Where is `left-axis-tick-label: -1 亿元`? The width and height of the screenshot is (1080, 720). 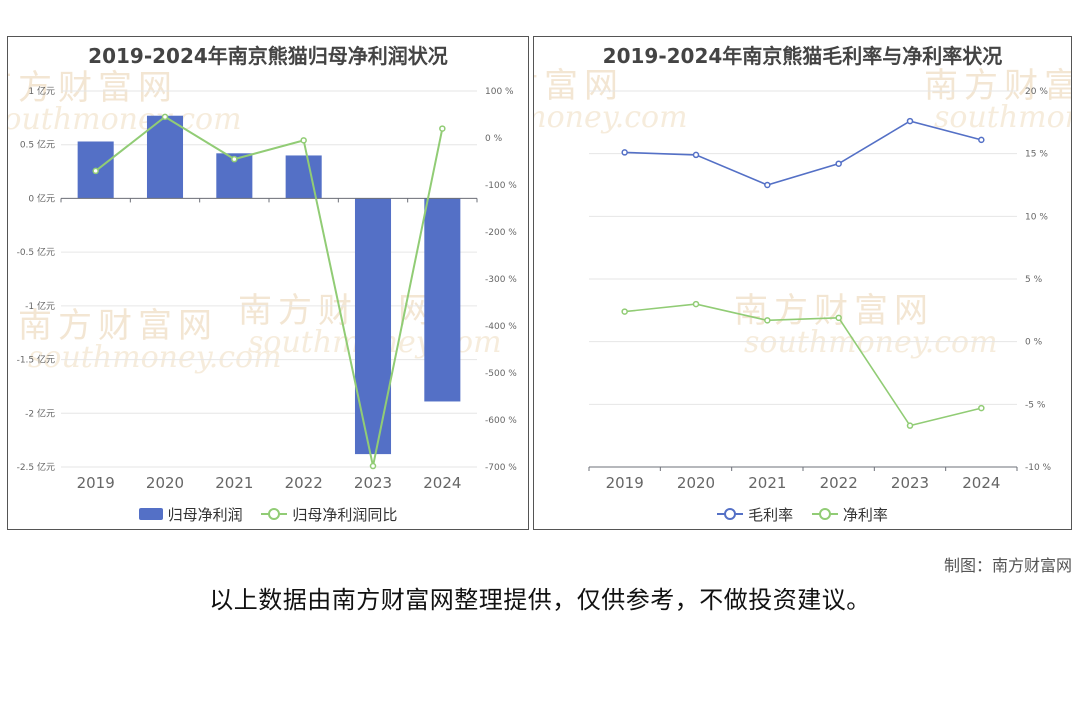 left-axis-tick-label: -1 亿元 is located at coordinates (40, 306).